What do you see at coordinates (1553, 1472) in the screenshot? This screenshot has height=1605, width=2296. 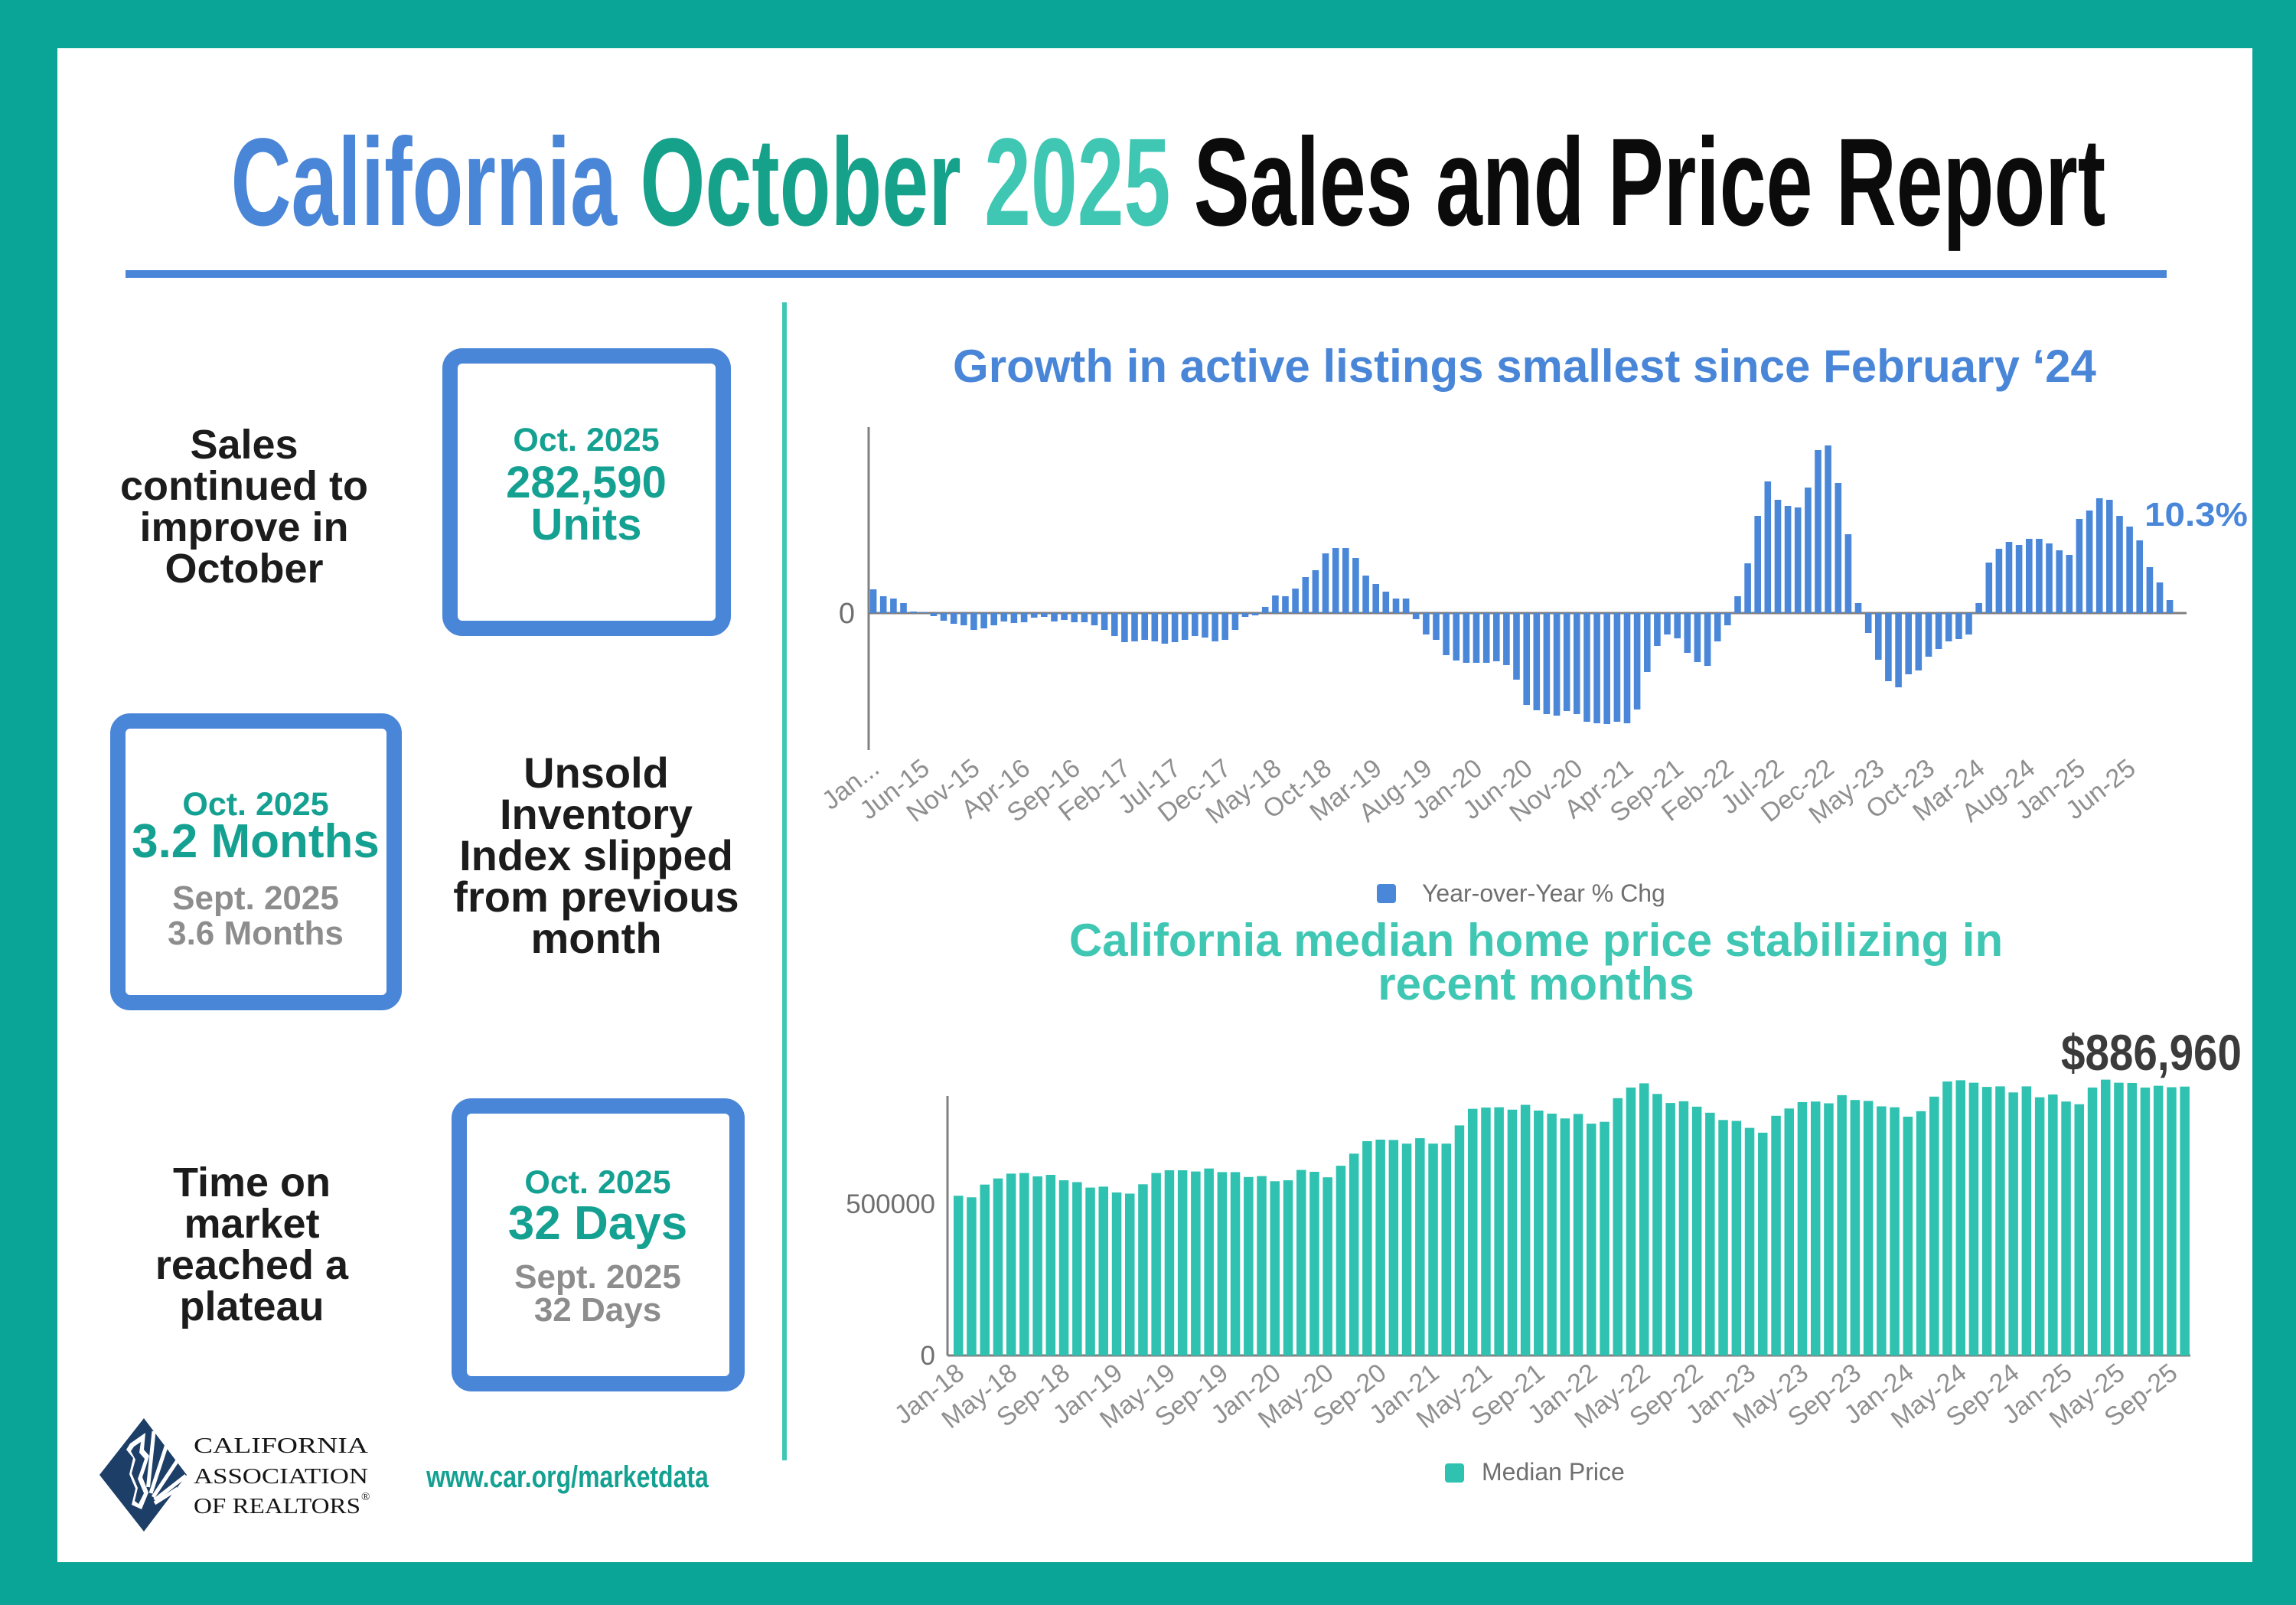 I see `svg-text: Median Price` at bounding box center [1553, 1472].